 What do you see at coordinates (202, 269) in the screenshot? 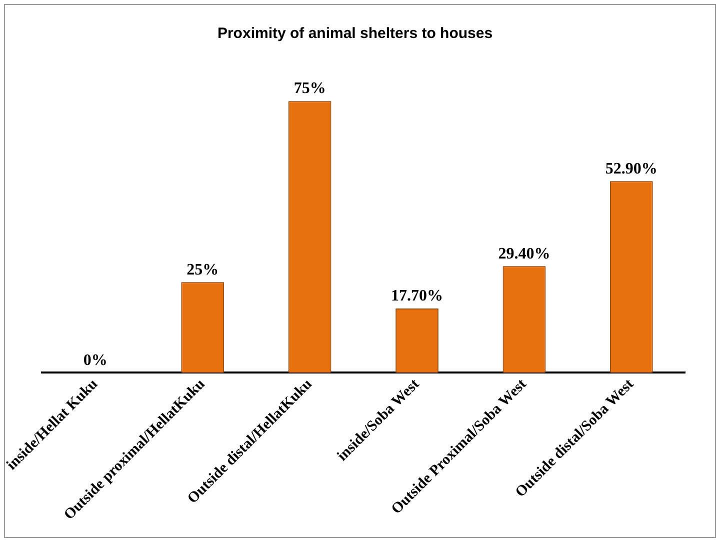
I see `data-label: 25%` at bounding box center [202, 269].